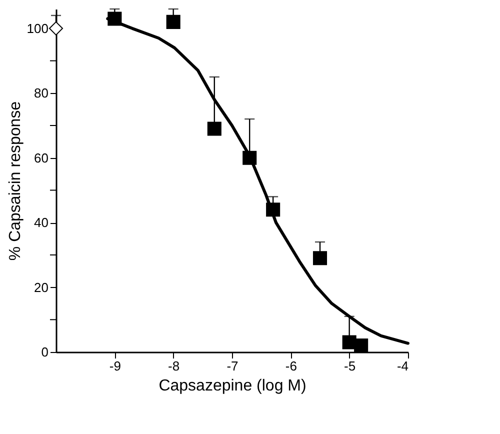 This screenshot has width=500, height=434. What do you see at coordinates (350, 366) in the screenshot?
I see `x-tick-label: -5` at bounding box center [350, 366].